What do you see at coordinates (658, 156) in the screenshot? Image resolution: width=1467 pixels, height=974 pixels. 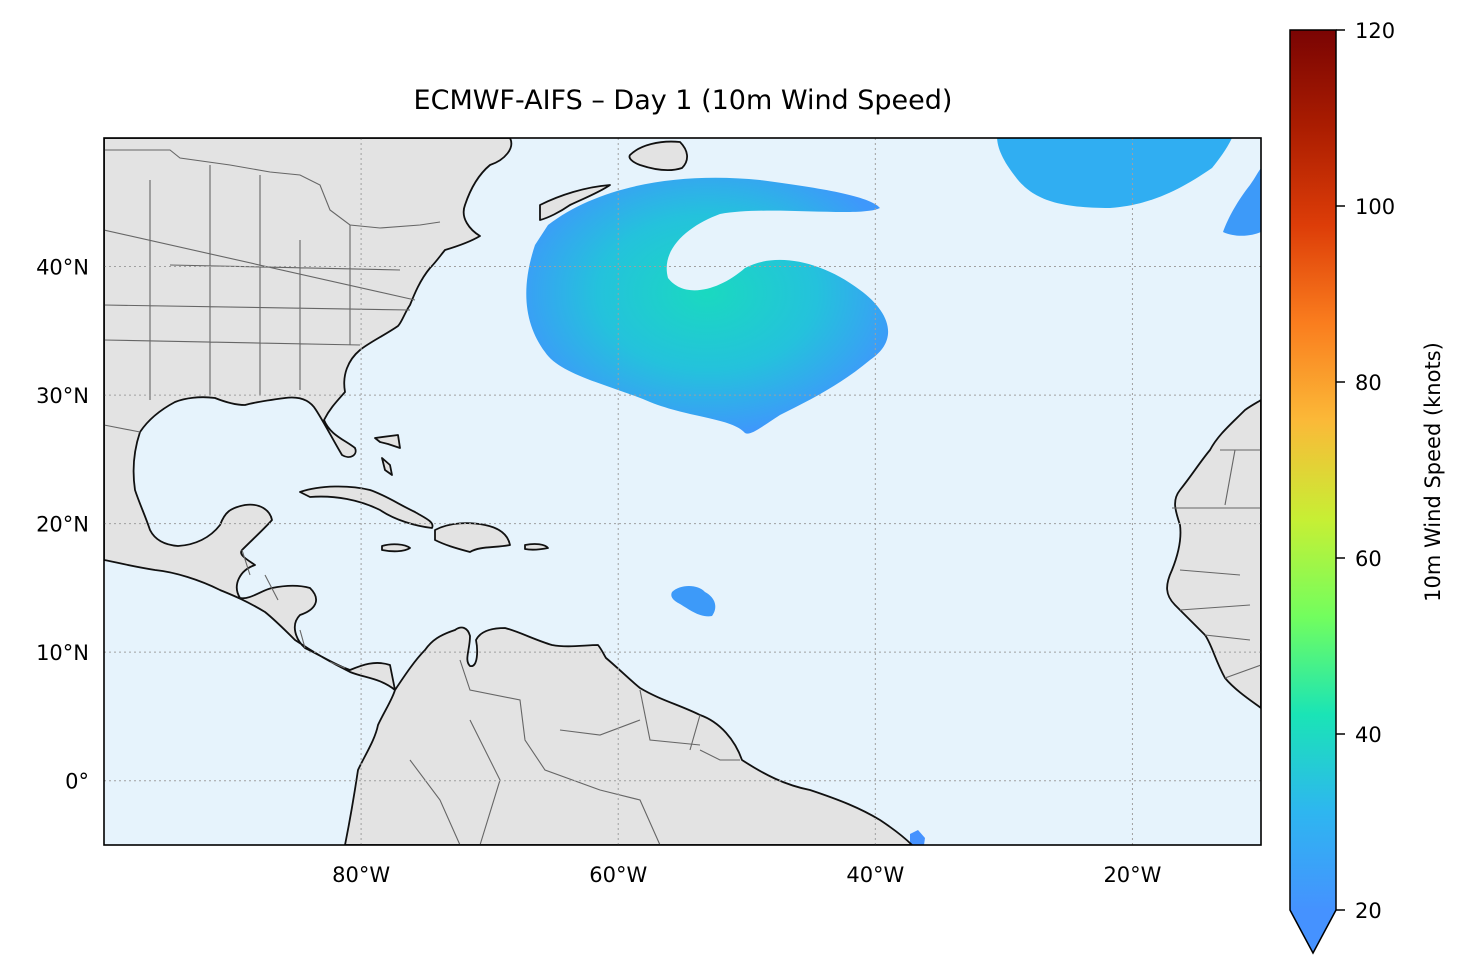 I see `landmass-newfoundland` at bounding box center [658, 156].